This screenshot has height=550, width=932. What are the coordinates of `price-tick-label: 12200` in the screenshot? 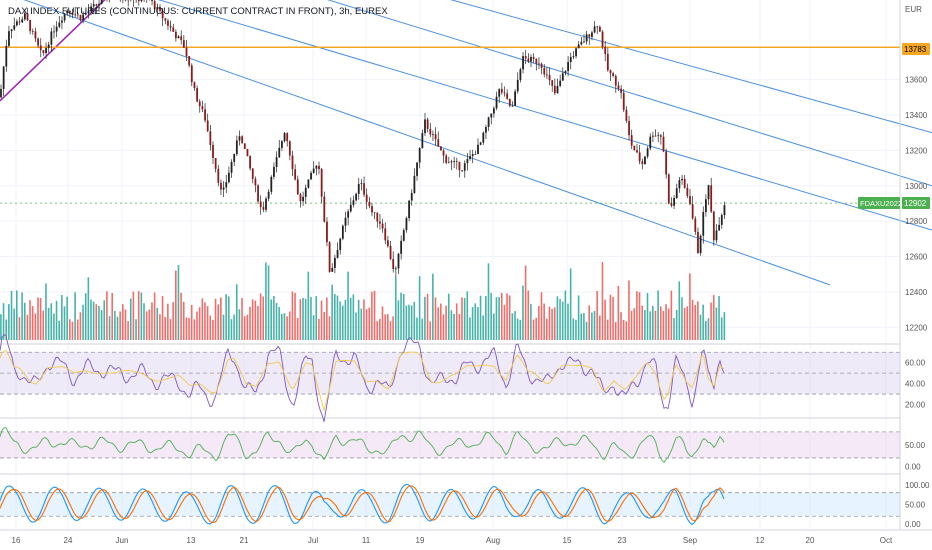 It's located at (916, 327).